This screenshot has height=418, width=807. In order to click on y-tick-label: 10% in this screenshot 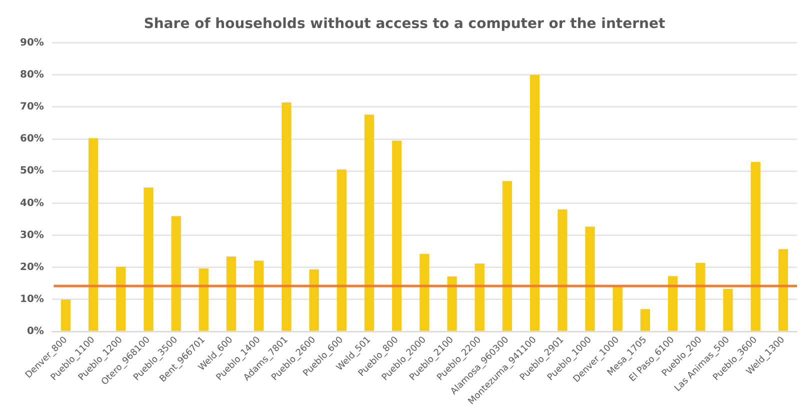, I will do `click(32, 300)`.